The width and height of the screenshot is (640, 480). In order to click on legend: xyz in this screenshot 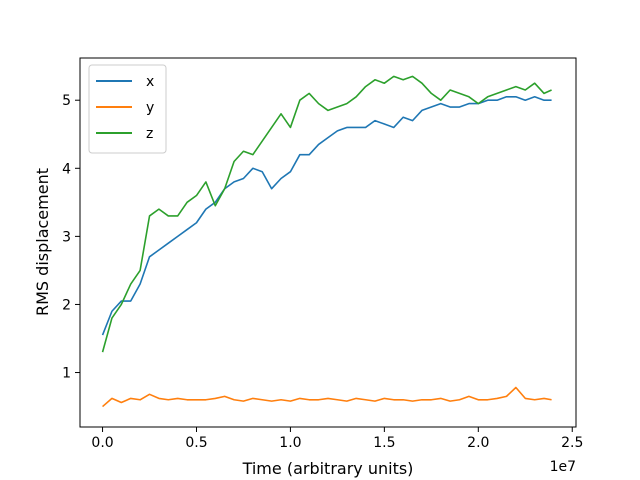, I will do `click(127, 109)`.